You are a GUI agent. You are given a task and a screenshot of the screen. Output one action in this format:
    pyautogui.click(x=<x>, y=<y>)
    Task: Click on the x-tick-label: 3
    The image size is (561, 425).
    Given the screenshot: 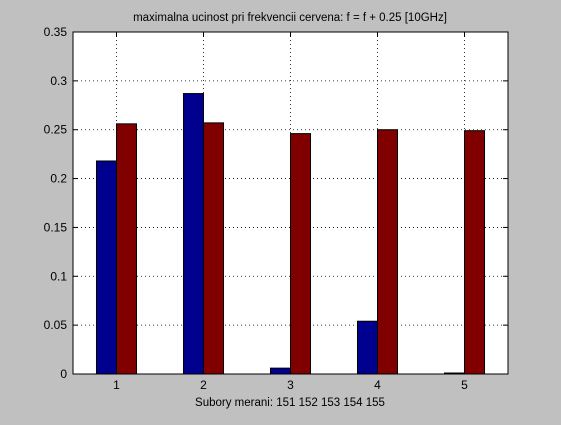 What is the action you would take?
    pyautogui.click(x=290, y=385)
    